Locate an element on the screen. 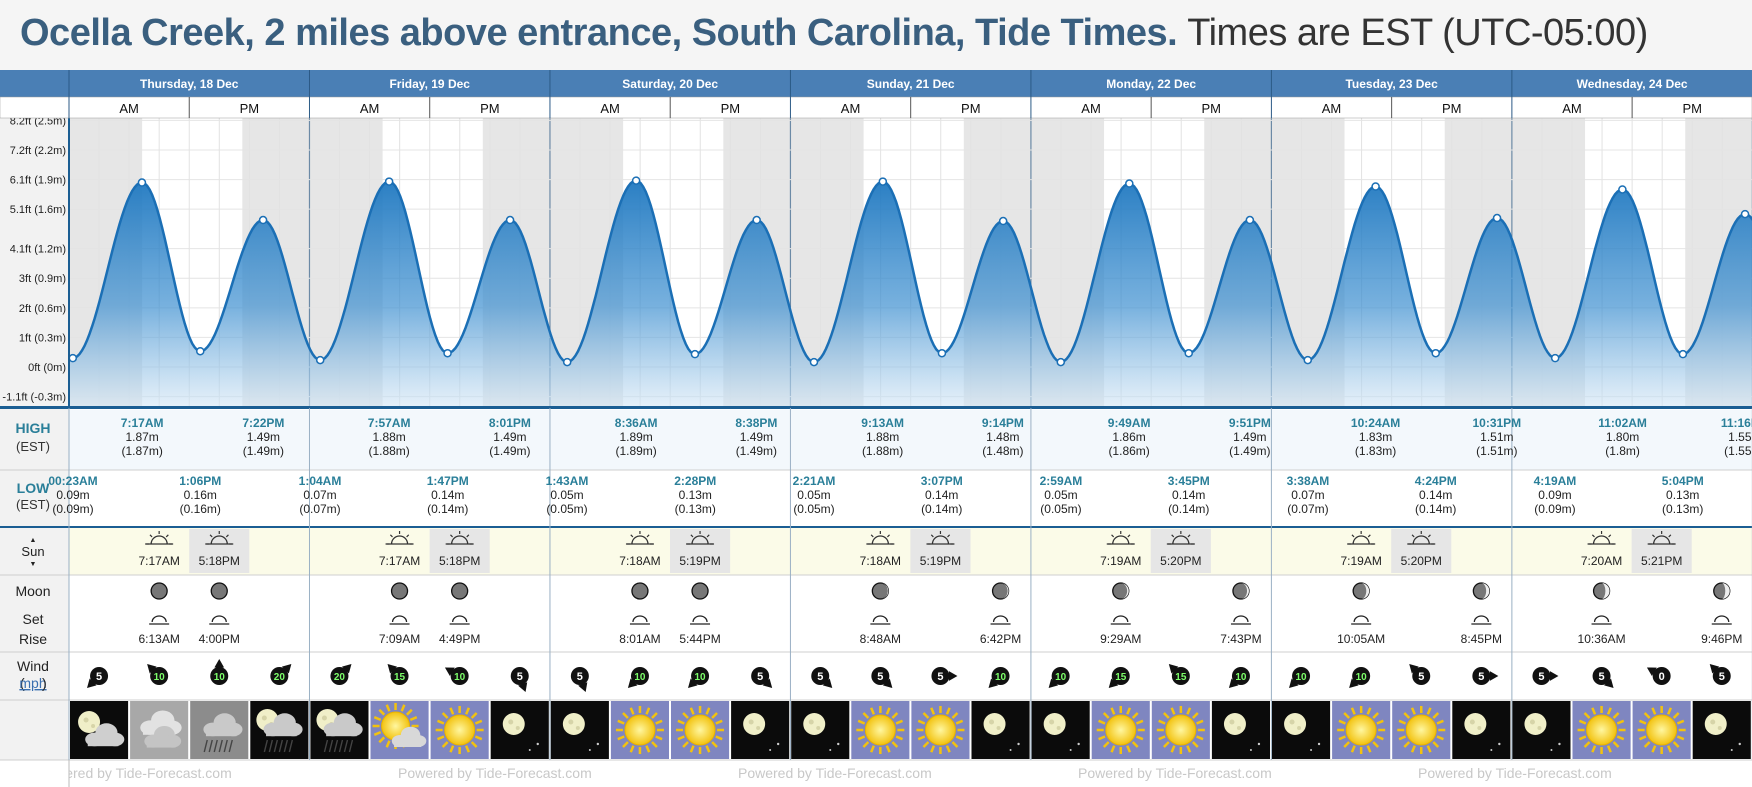 Image resolution: width=1752 pixels, height=787 pixels. moon-event-time: 8:48AM is located at coordinates (880, 639).